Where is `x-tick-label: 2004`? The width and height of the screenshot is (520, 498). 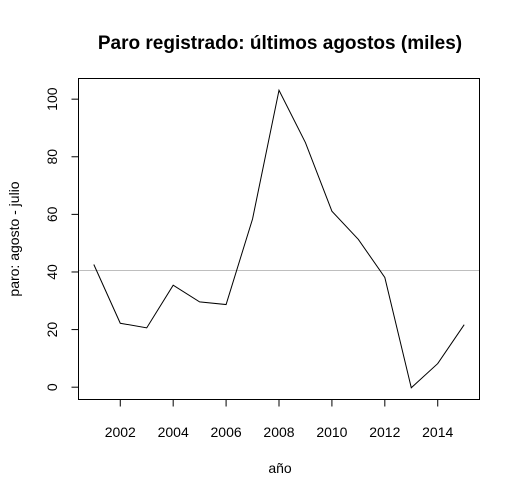 x-tick-label: 2004 is located at coordinates (173, 432).